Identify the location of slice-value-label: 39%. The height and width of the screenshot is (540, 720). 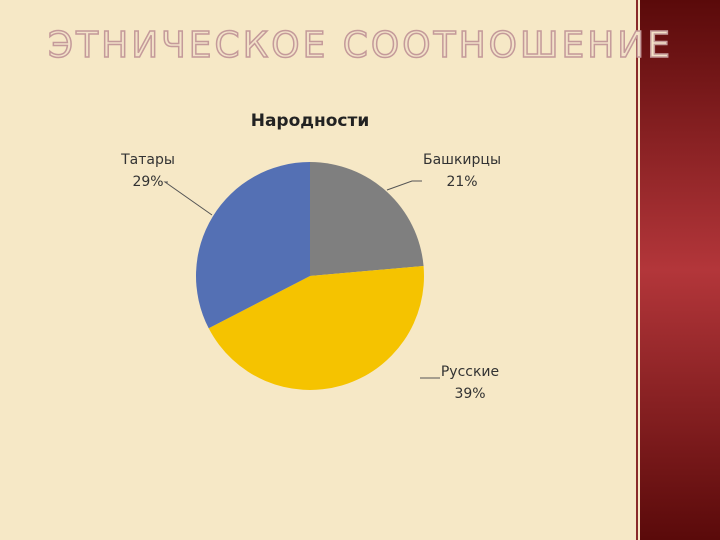
(469, 394).